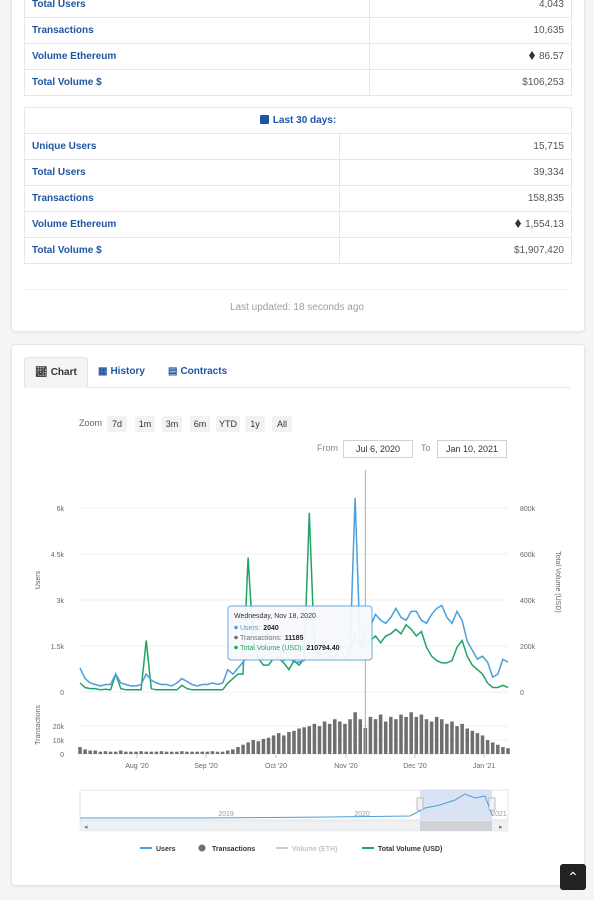  What do you see at coordinates (172, 424) in the screenshot?
I see `zoom-3m-button: 3m` at bounding box center [172, 424].